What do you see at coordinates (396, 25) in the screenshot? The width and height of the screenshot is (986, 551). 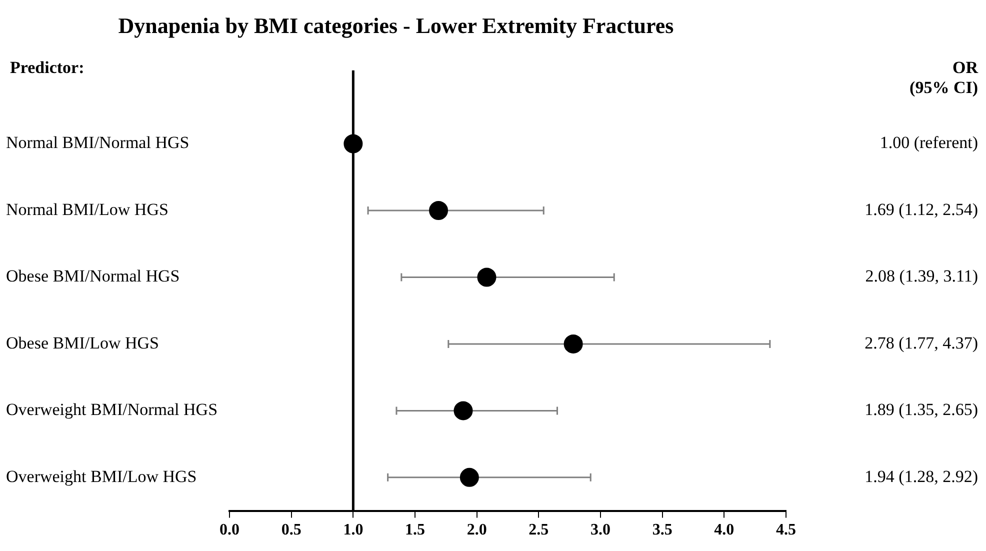 I see `chart-title: Dynapenia by BMI categories - Lower Extremity Fractures` at bounding box center [396, 25].